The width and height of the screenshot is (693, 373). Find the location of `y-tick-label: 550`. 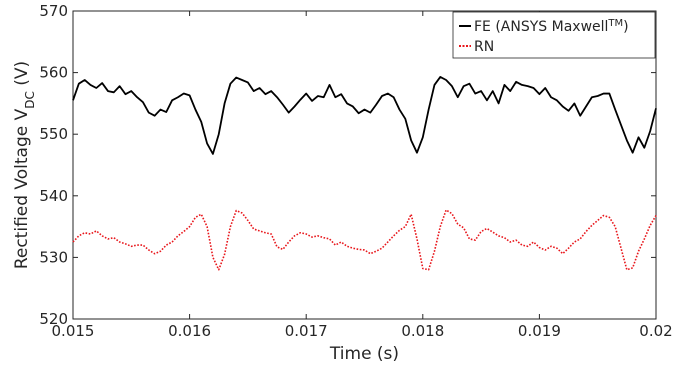

y-tick-label: 550 is located at coordinates (53, 134).